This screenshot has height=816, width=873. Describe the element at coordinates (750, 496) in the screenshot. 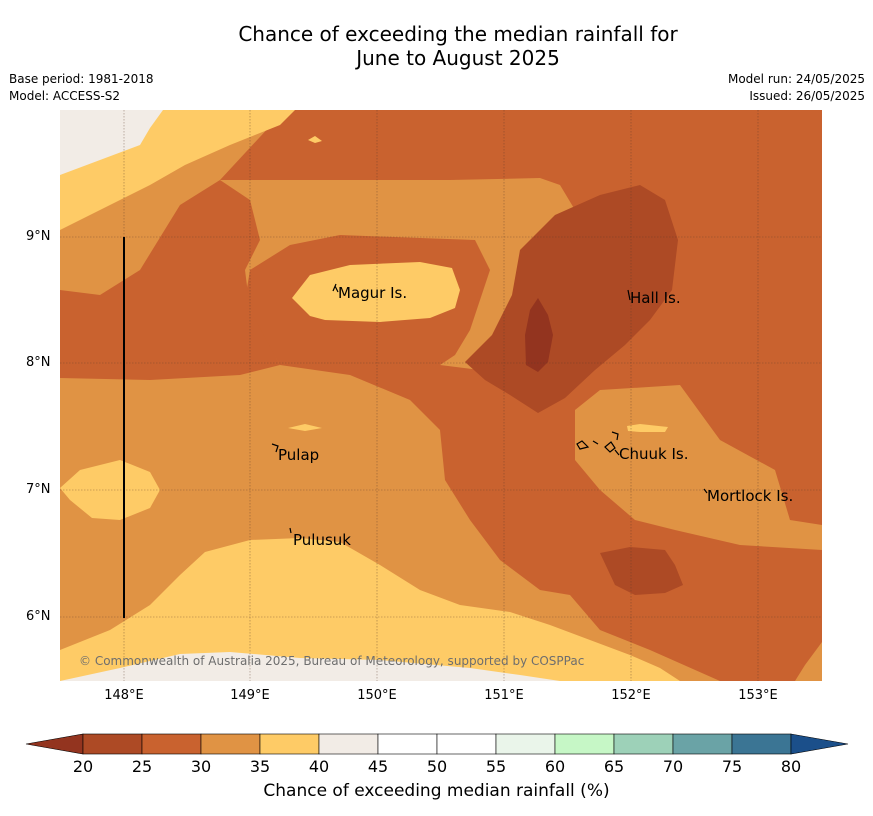

I see `place-label-mortlock: Mortlock Is.` at that location.